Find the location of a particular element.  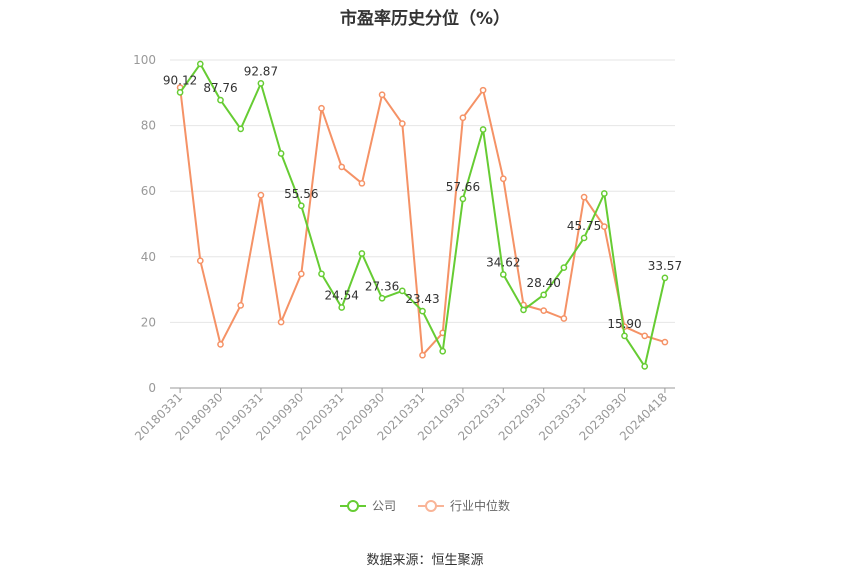

data-label: 34.62 is located at coordinates (503, 262).